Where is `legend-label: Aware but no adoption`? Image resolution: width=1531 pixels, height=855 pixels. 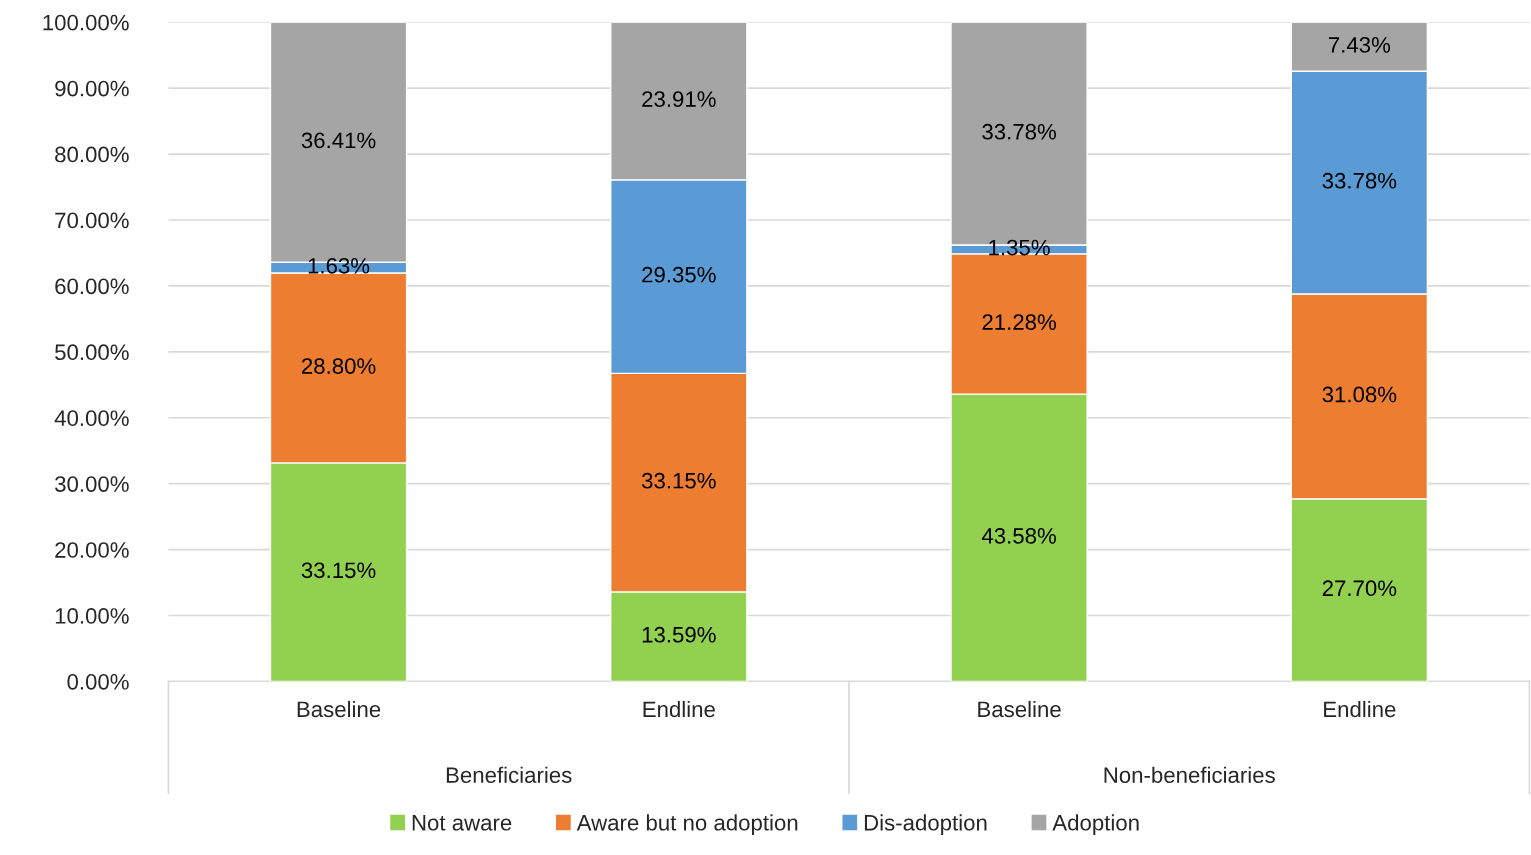 legend-label: Aware but no adoption is located at coordinates (687, 824).